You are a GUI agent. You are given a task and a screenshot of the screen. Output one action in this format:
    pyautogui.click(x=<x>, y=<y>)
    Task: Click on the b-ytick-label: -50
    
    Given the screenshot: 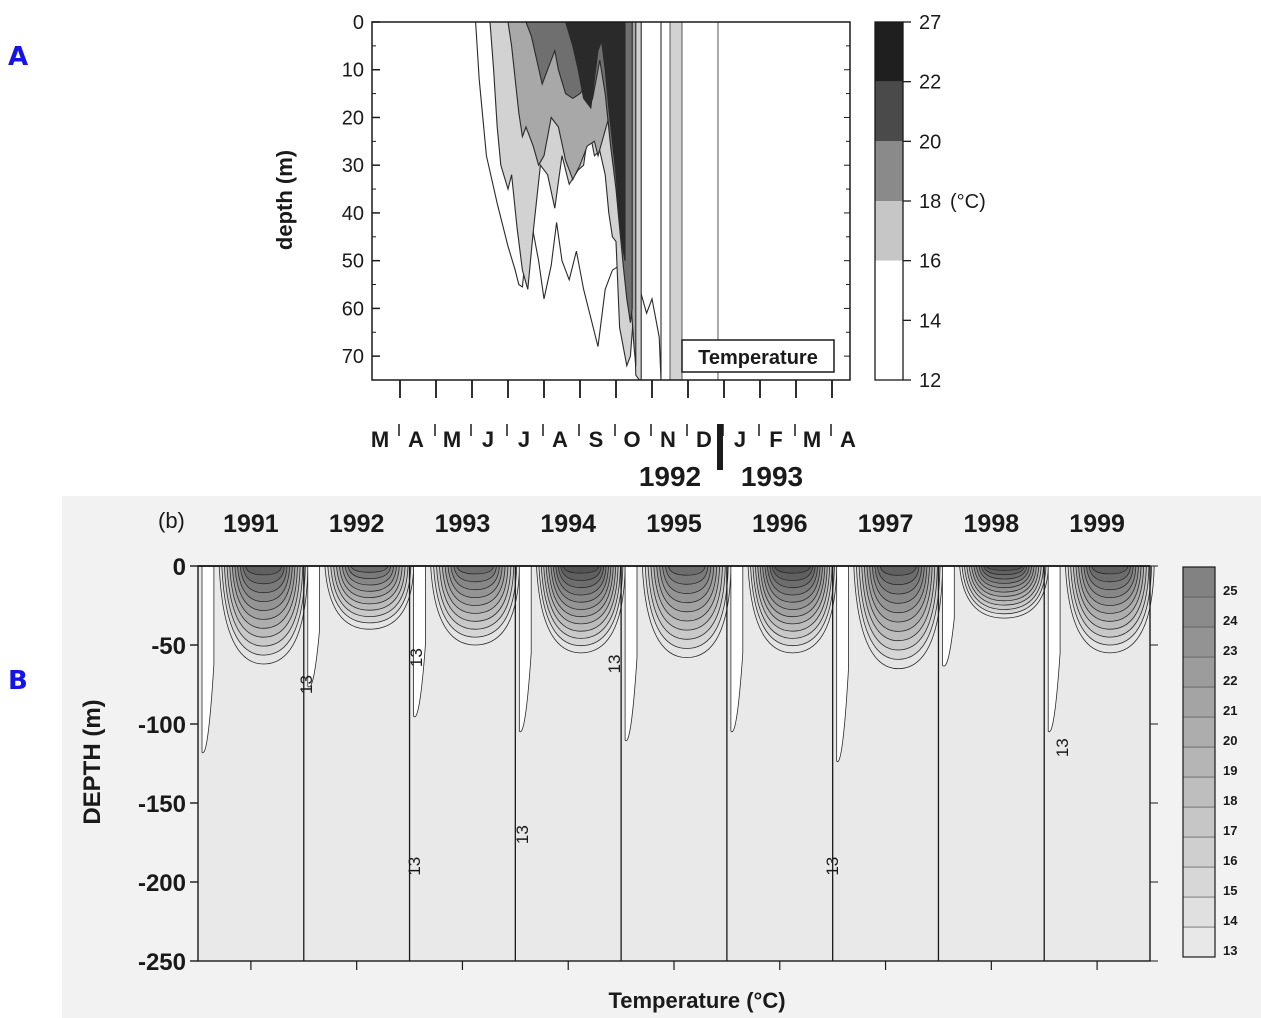 What is the action you would take?
    pyautogui.click(x=168, y=646)
    